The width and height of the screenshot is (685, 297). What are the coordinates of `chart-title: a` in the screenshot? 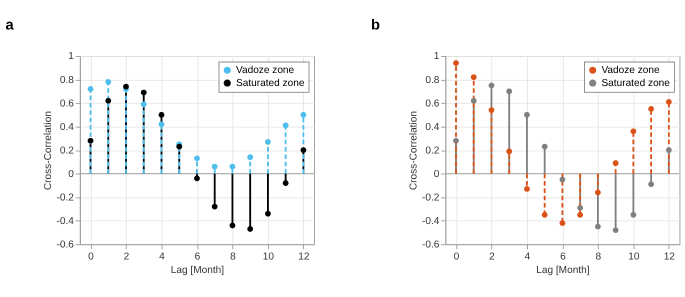 It's located at (10, 25).